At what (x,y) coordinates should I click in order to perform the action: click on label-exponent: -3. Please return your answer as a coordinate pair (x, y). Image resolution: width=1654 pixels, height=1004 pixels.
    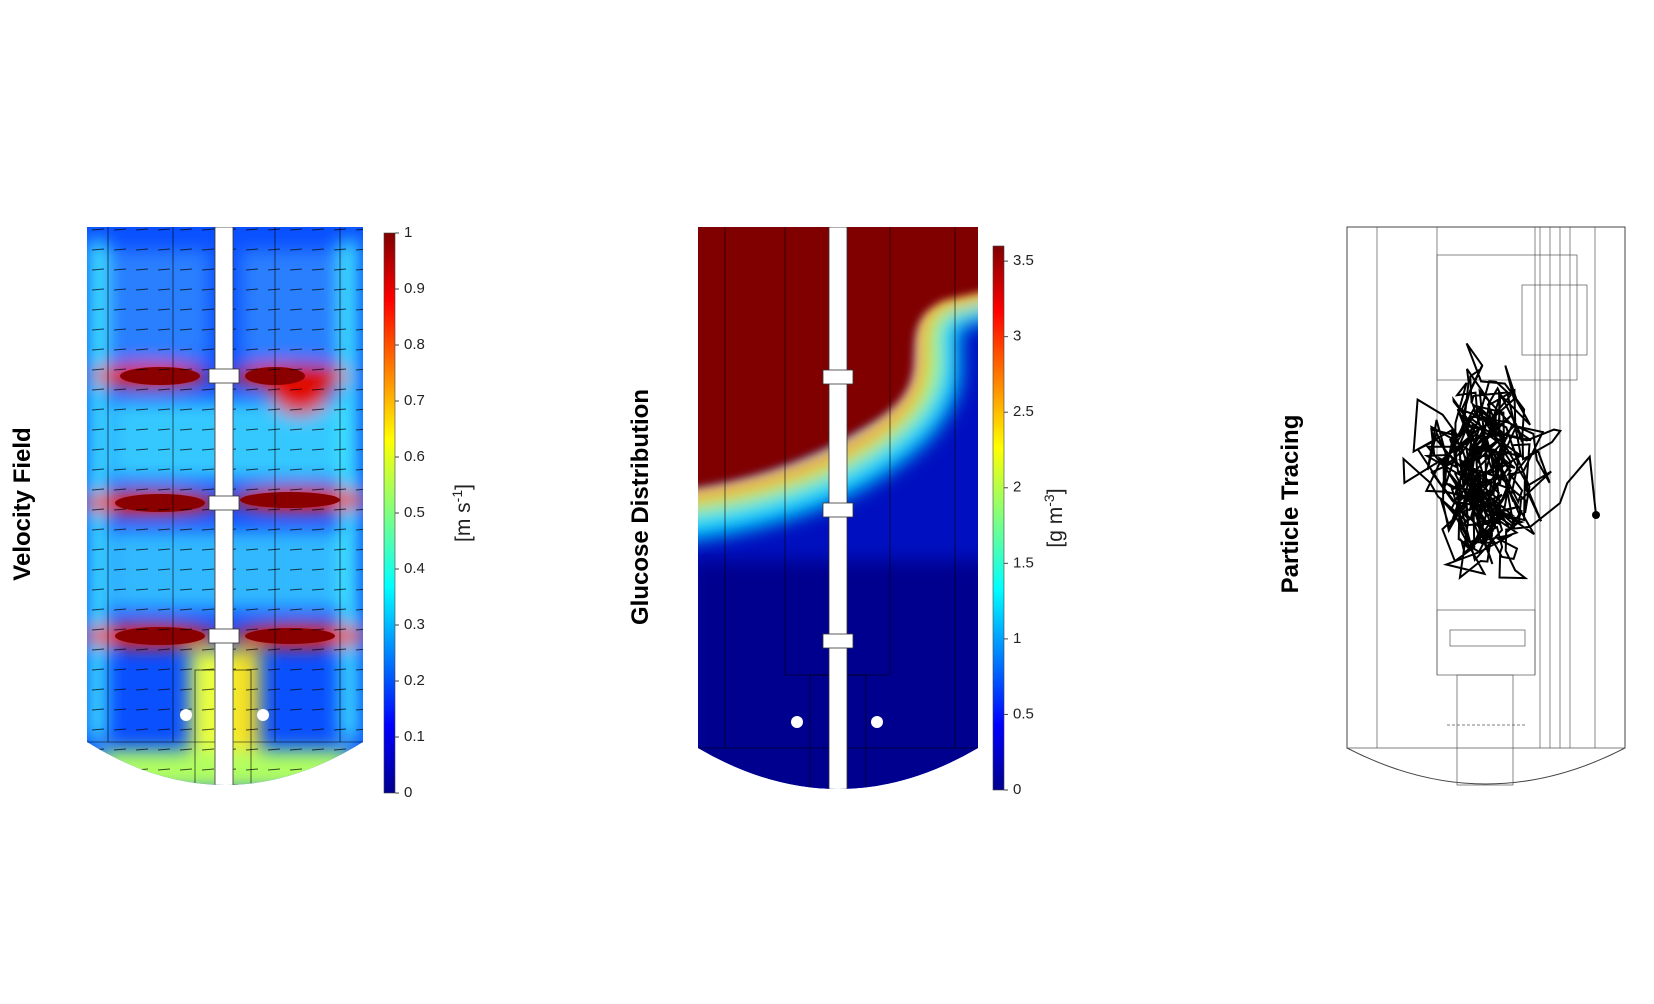
    Looking at the image, I should click on (1049, 500).